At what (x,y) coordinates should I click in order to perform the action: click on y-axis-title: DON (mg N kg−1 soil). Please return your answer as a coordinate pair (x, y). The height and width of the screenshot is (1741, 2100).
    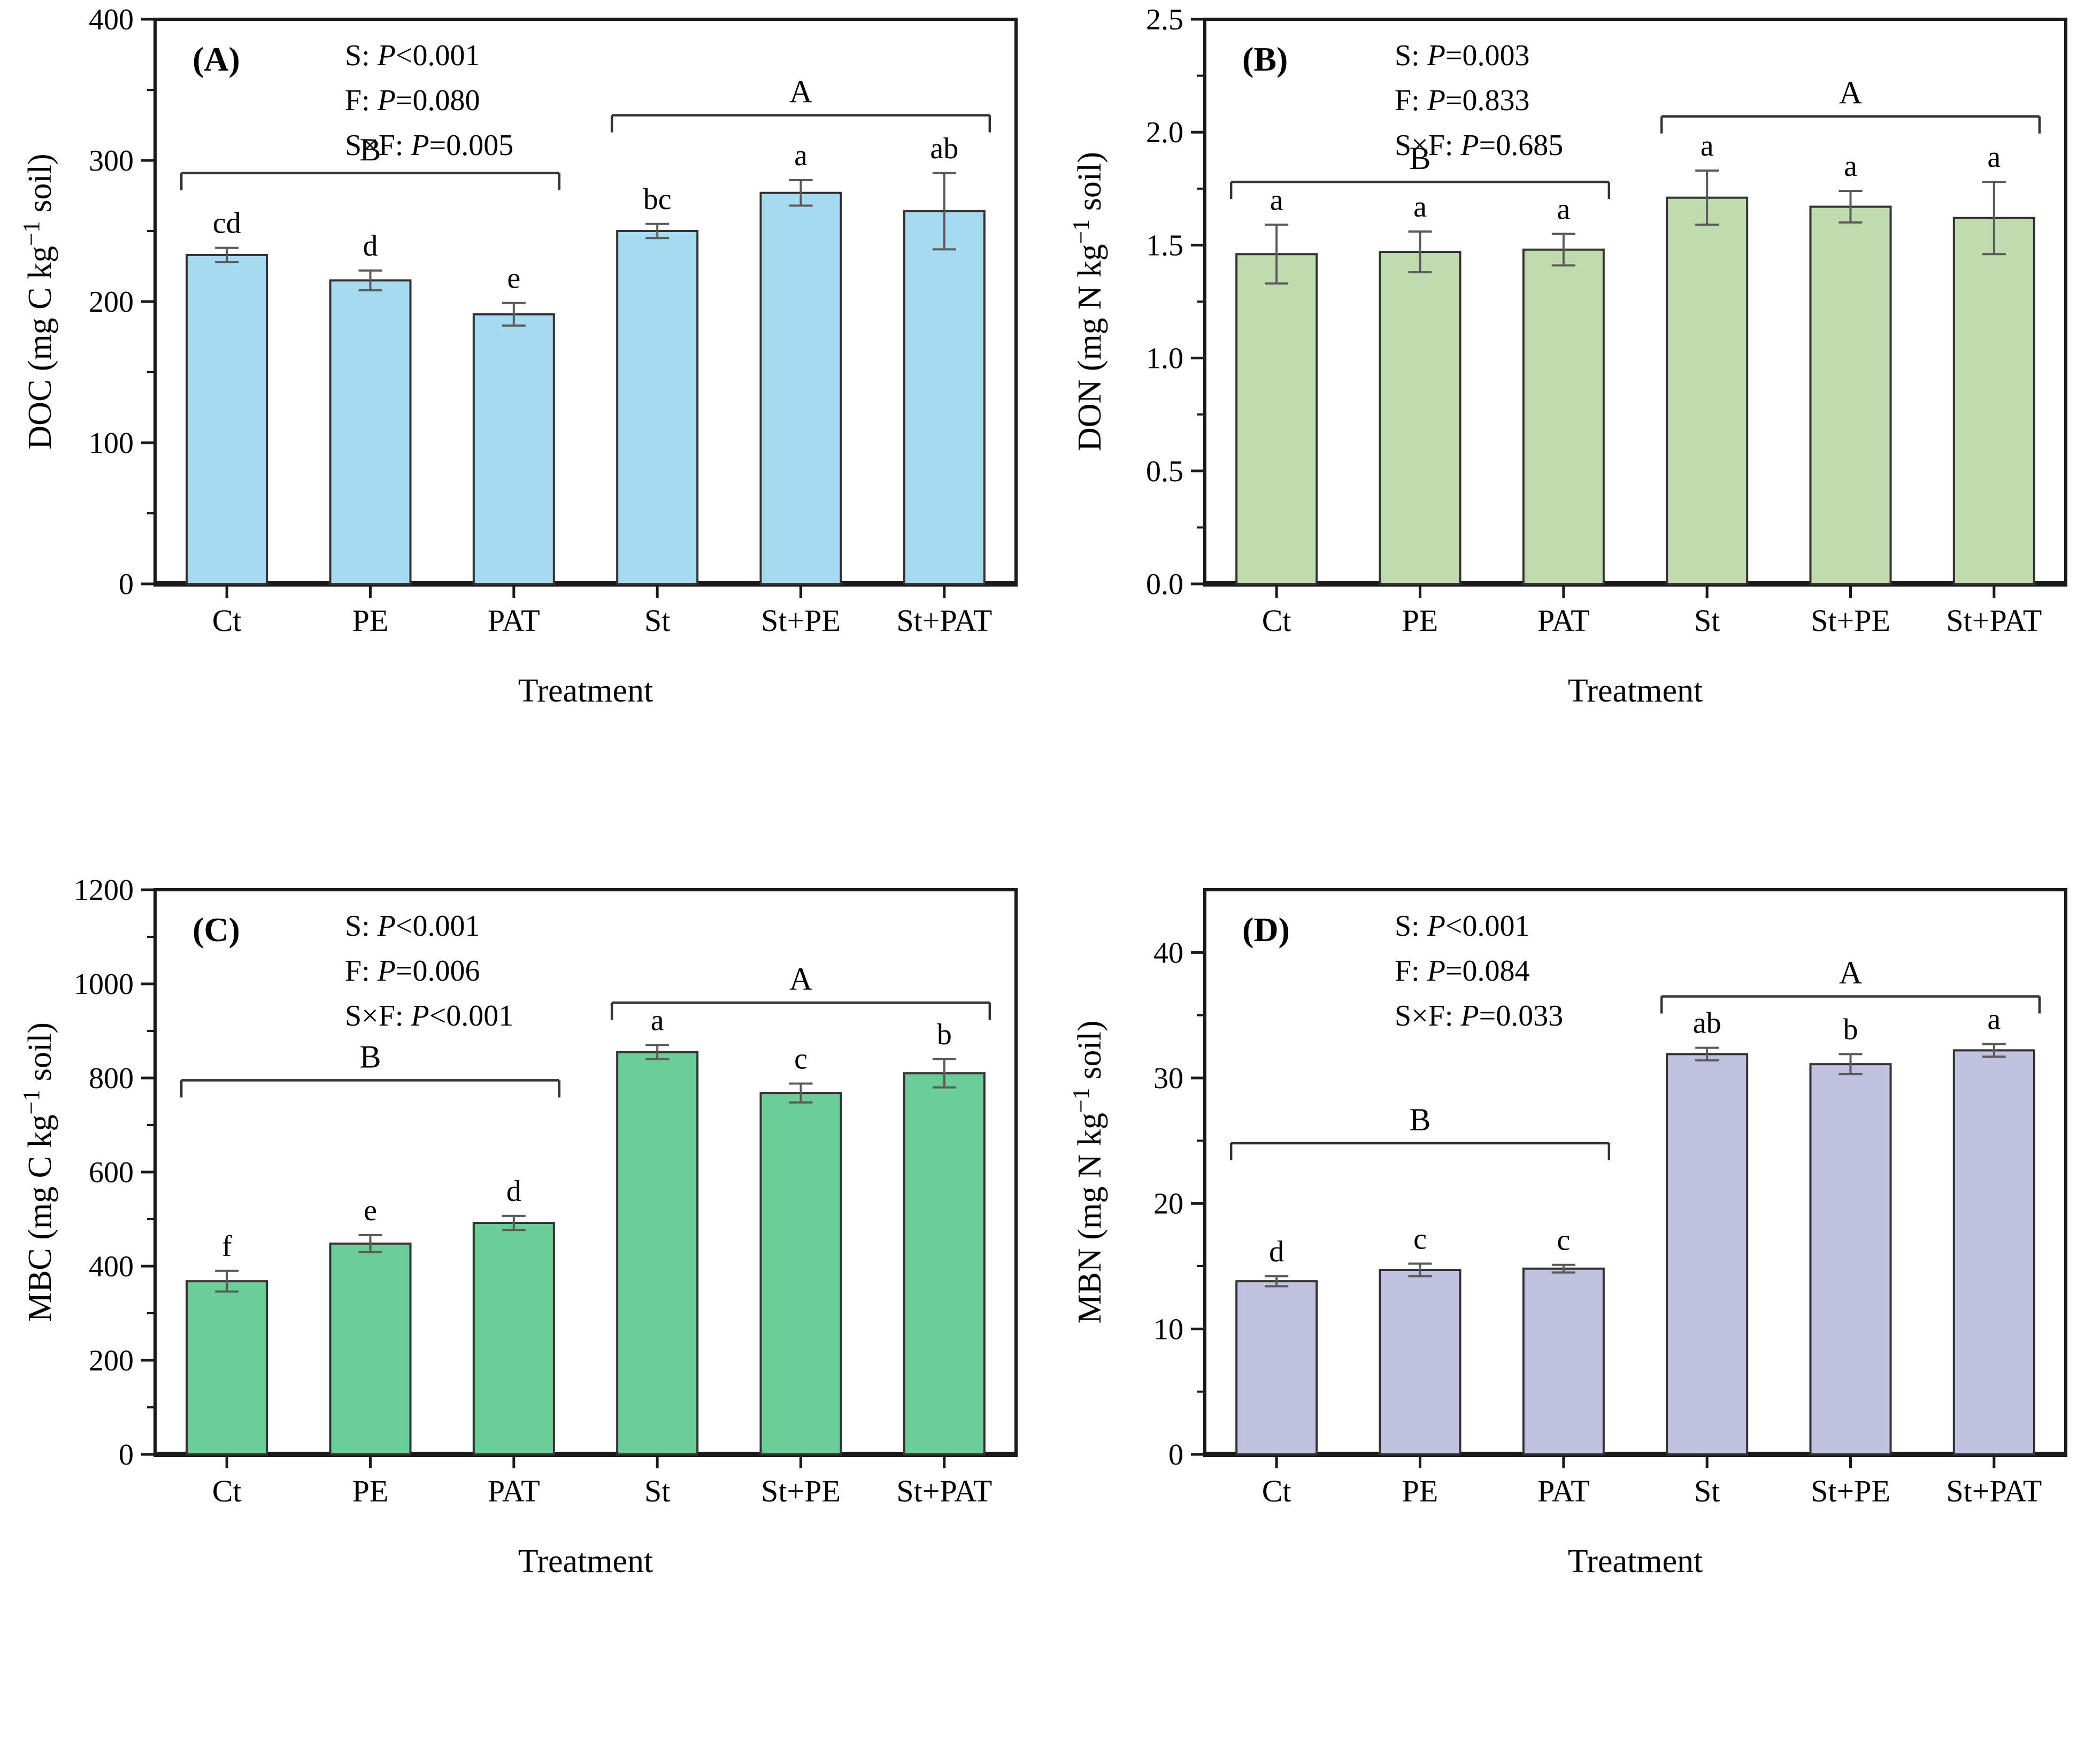
    Looking at the image, I should click on (1088, 302).